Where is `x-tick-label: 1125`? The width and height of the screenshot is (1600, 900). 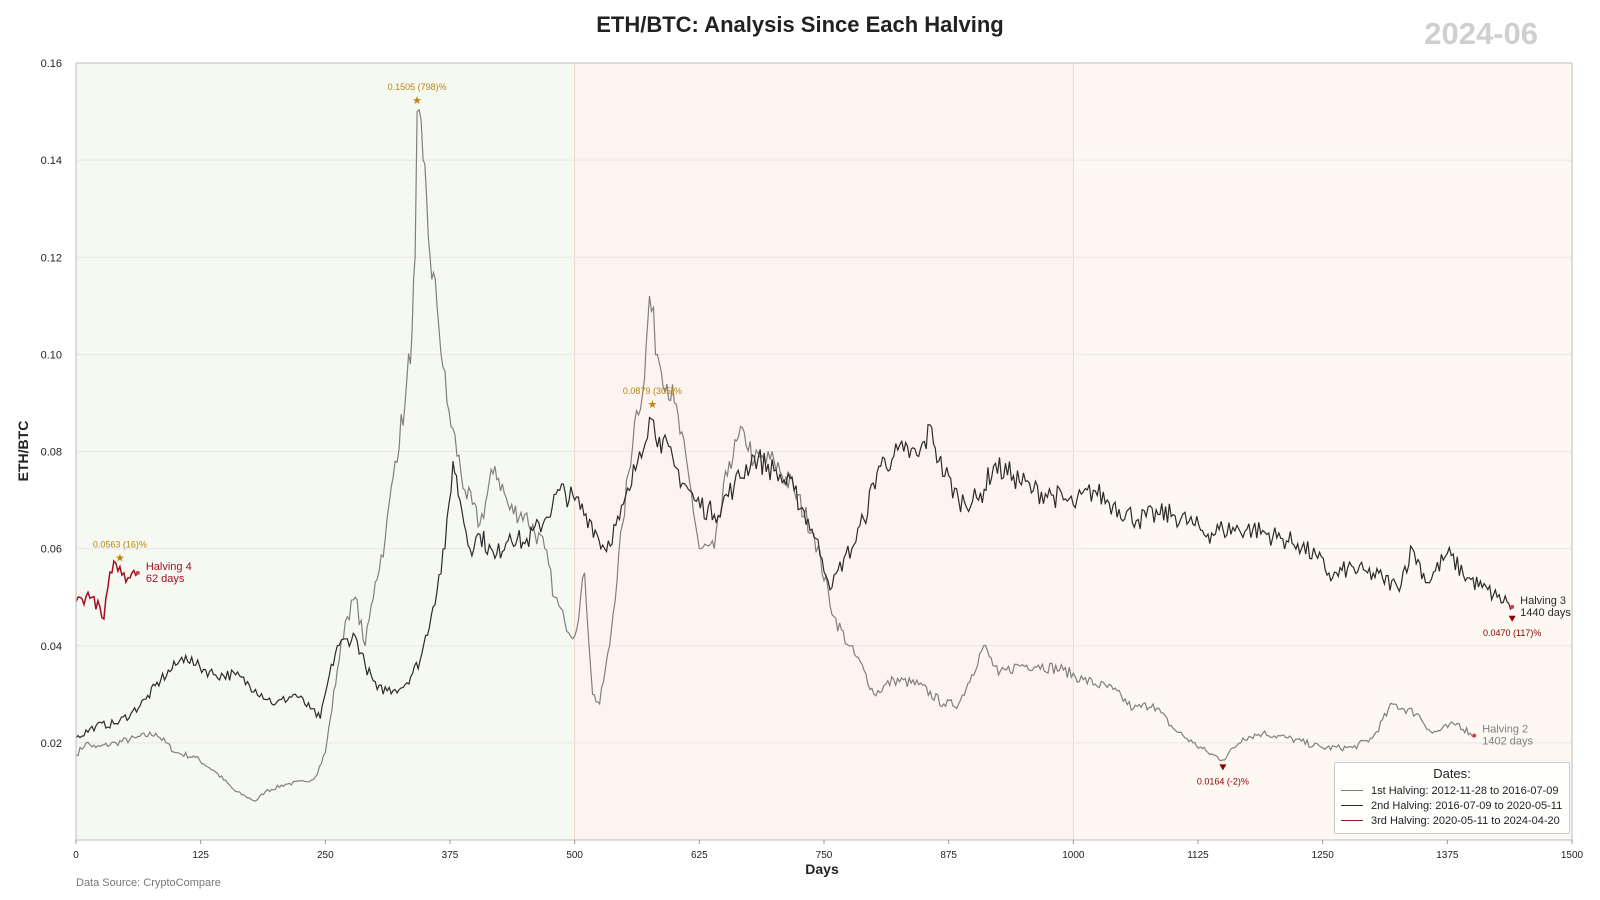
x-tick-label: 1125 is located at coordinates (1198, 855).